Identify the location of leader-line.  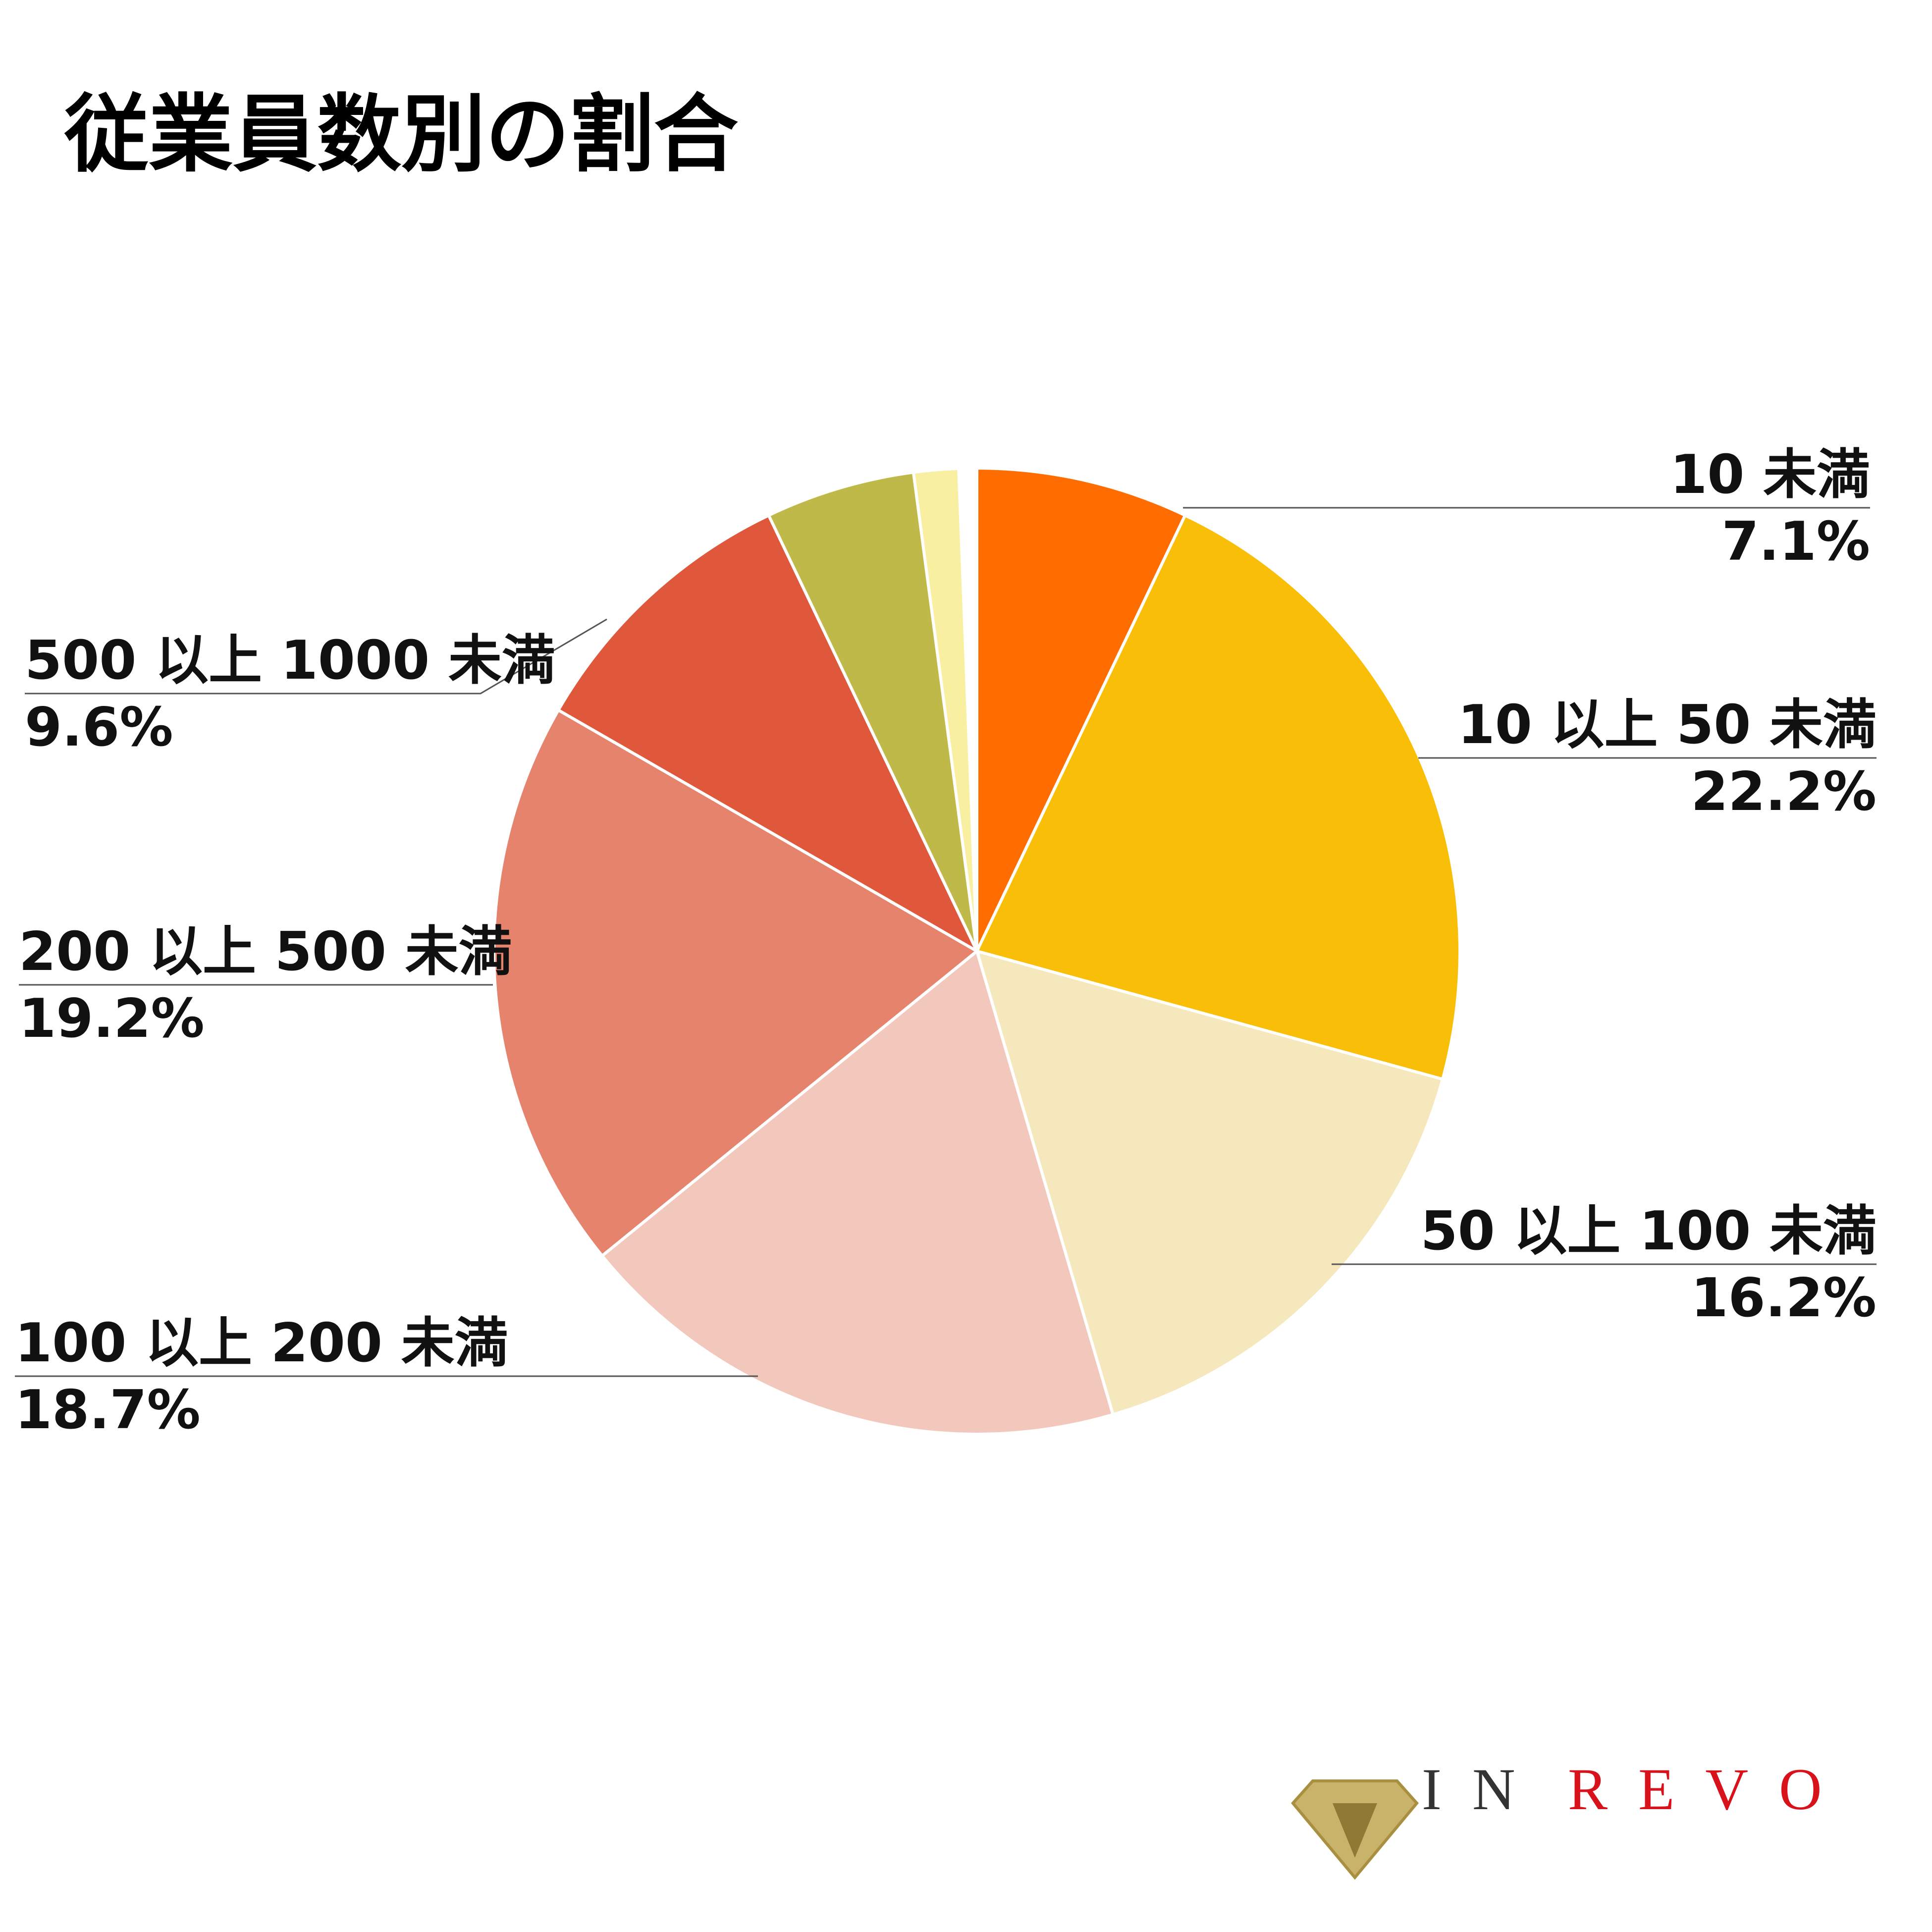
(316, 657).